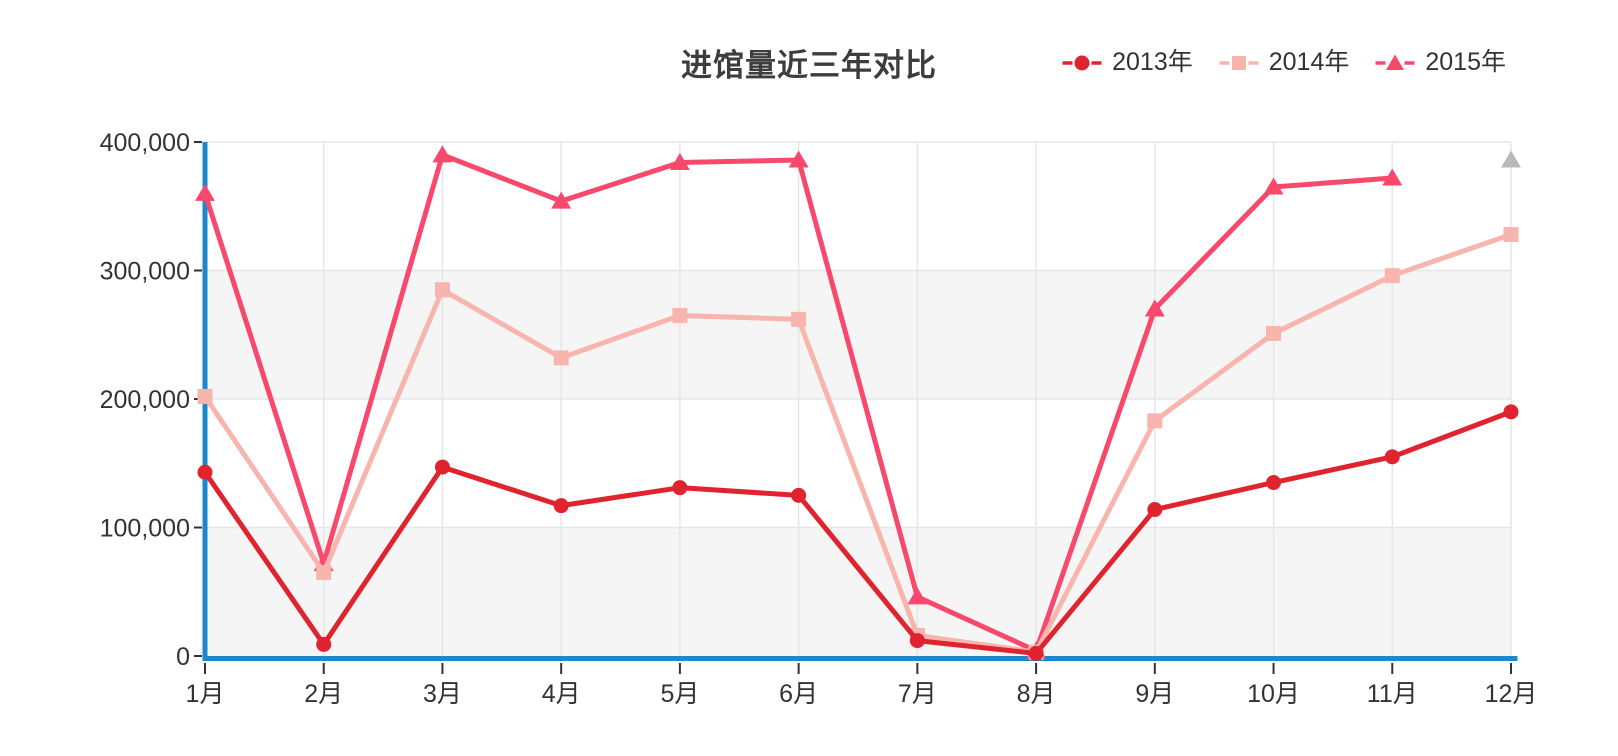 This screenshot has width=1618, height=756. Describe the element at coordinates (1511, 235) in the screenshot. I see `data-point-2014年-12月` at that location.